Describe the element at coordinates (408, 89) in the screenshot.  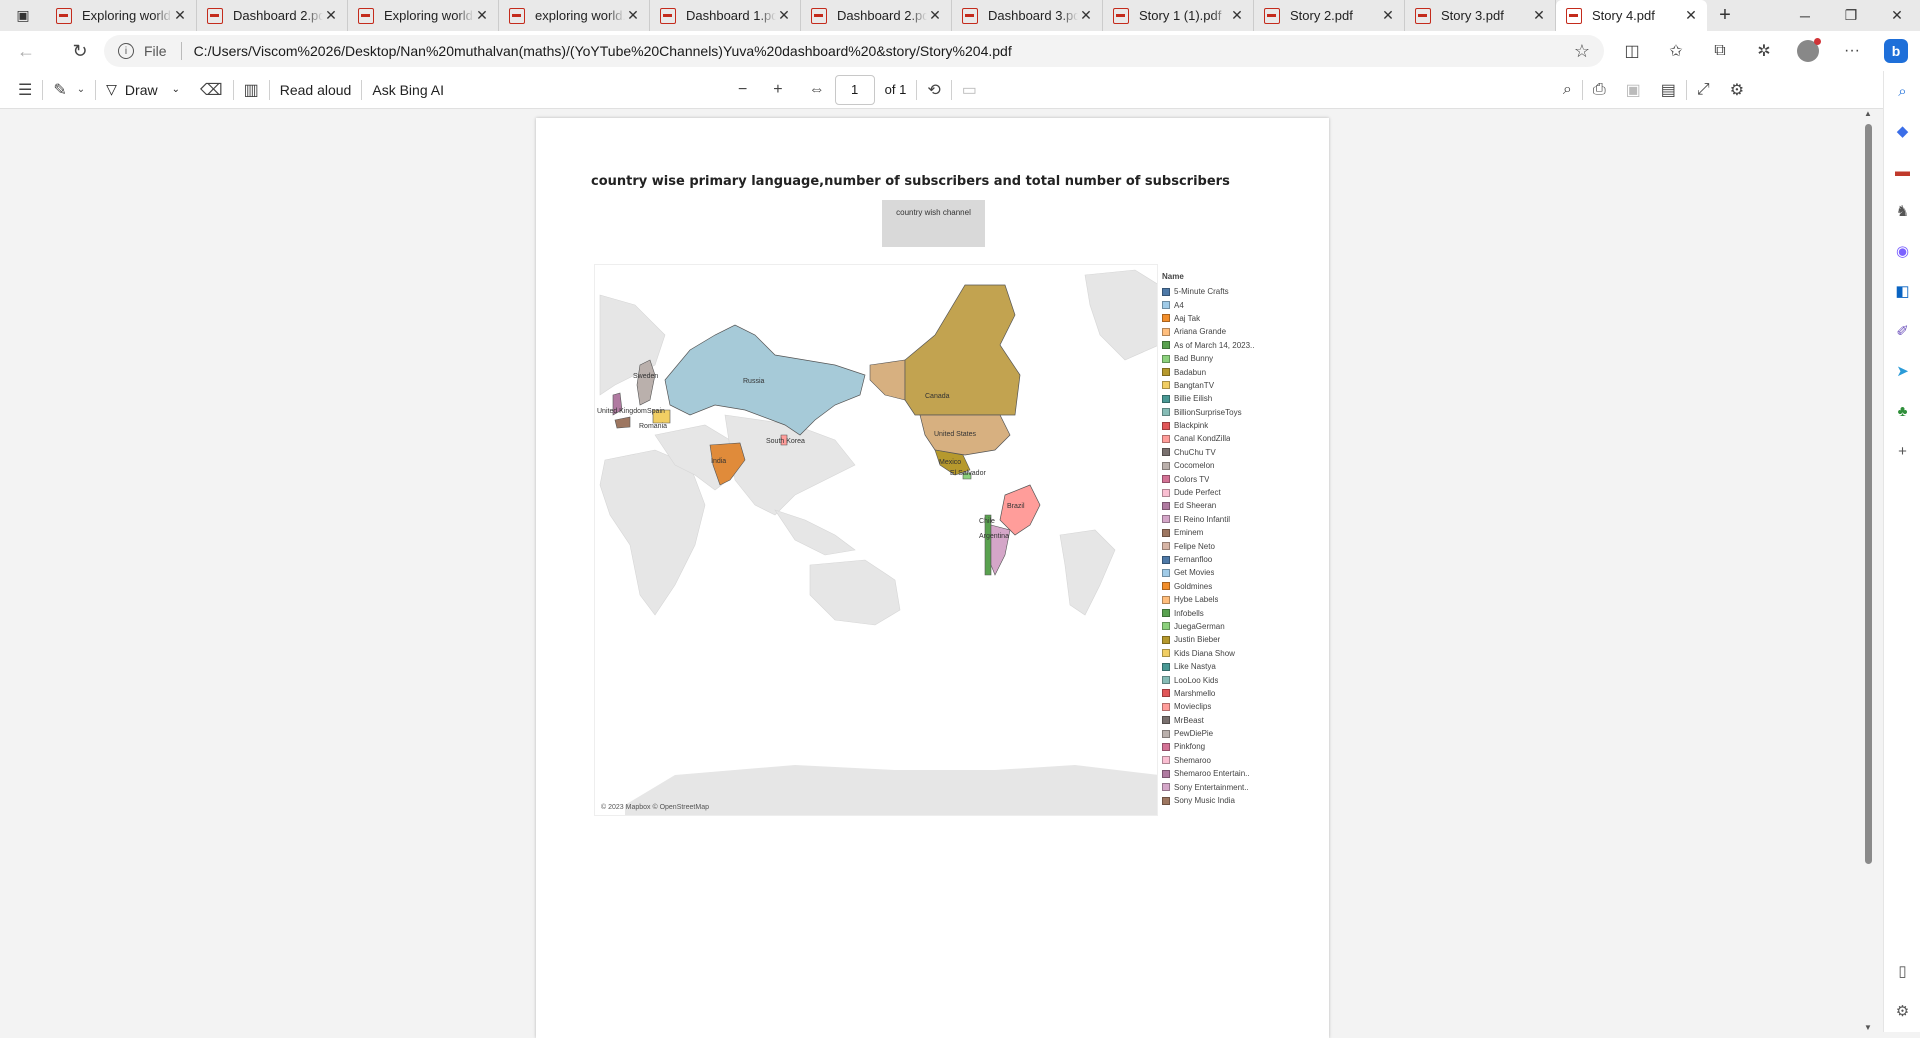
I see `ask-ai-button: Ask Bing AI` at that location.